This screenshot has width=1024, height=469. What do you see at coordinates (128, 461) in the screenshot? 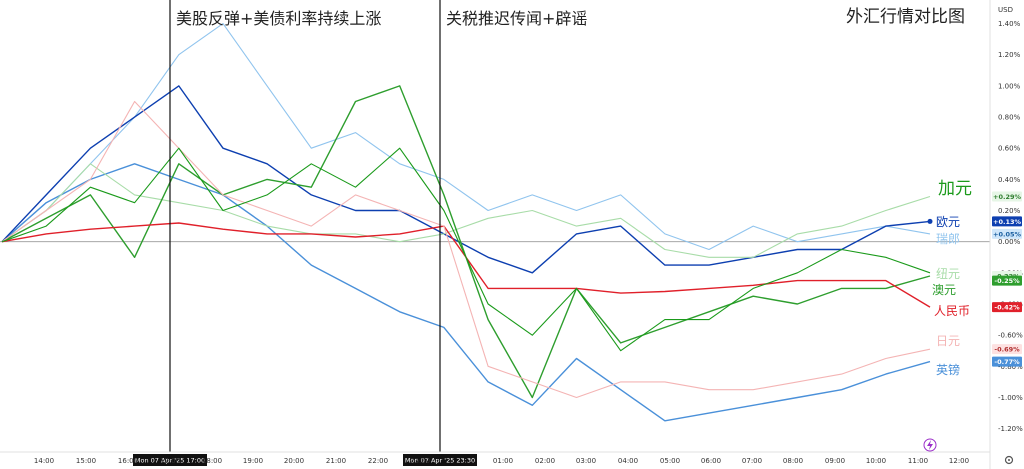
I see `x-tick-label: 16:00` at bounding box center [128, 461].